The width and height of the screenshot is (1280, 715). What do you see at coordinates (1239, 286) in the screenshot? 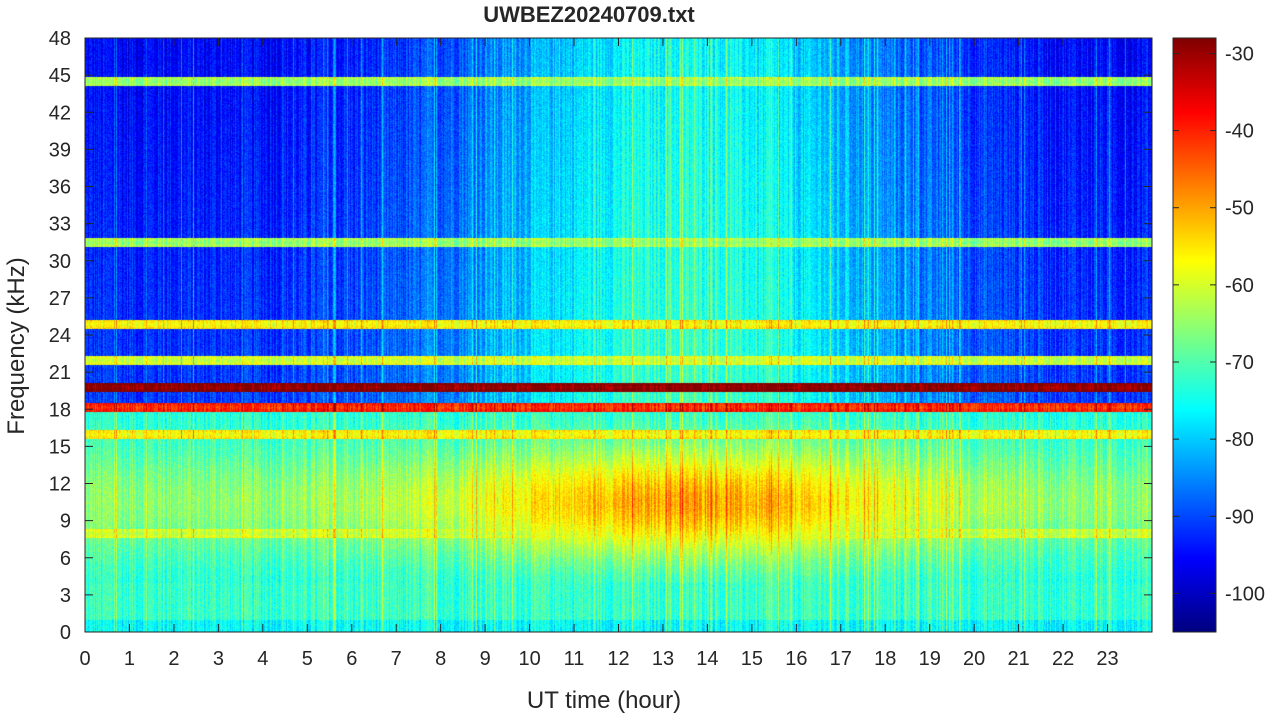
I see `colorbar-tick-label: -60` at bounding box center [1239, 286].